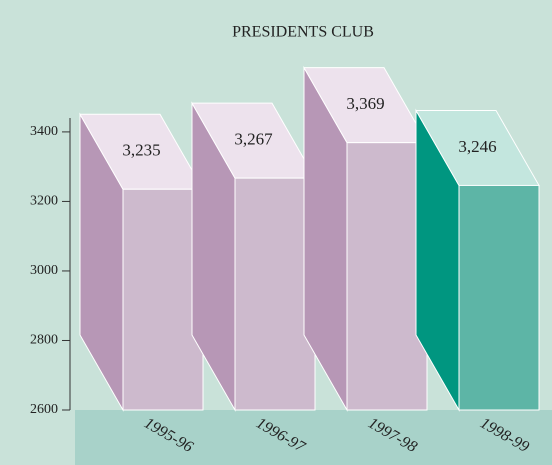 This screenshot has width=552, height=465. Describe the element at coordinates (44, 201) in the screenshot. I see `y-tick-label: 3200` at that location.